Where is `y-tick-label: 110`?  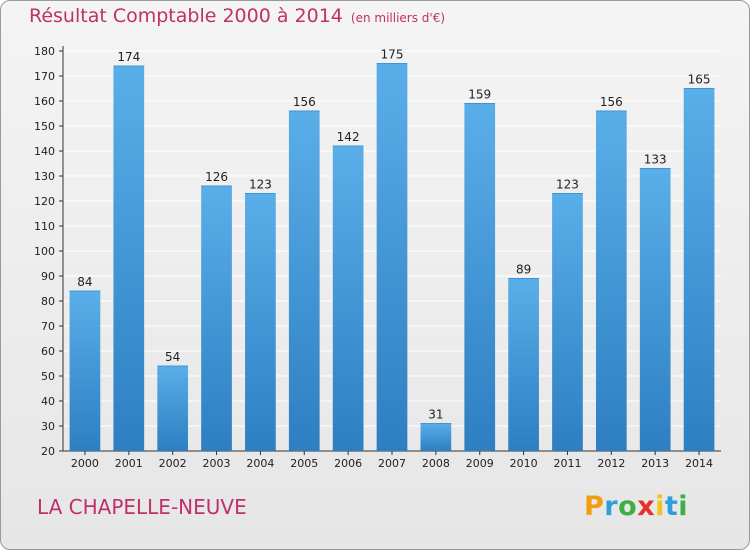
y-tick-label: 110 is located at coordinates (44, 226).